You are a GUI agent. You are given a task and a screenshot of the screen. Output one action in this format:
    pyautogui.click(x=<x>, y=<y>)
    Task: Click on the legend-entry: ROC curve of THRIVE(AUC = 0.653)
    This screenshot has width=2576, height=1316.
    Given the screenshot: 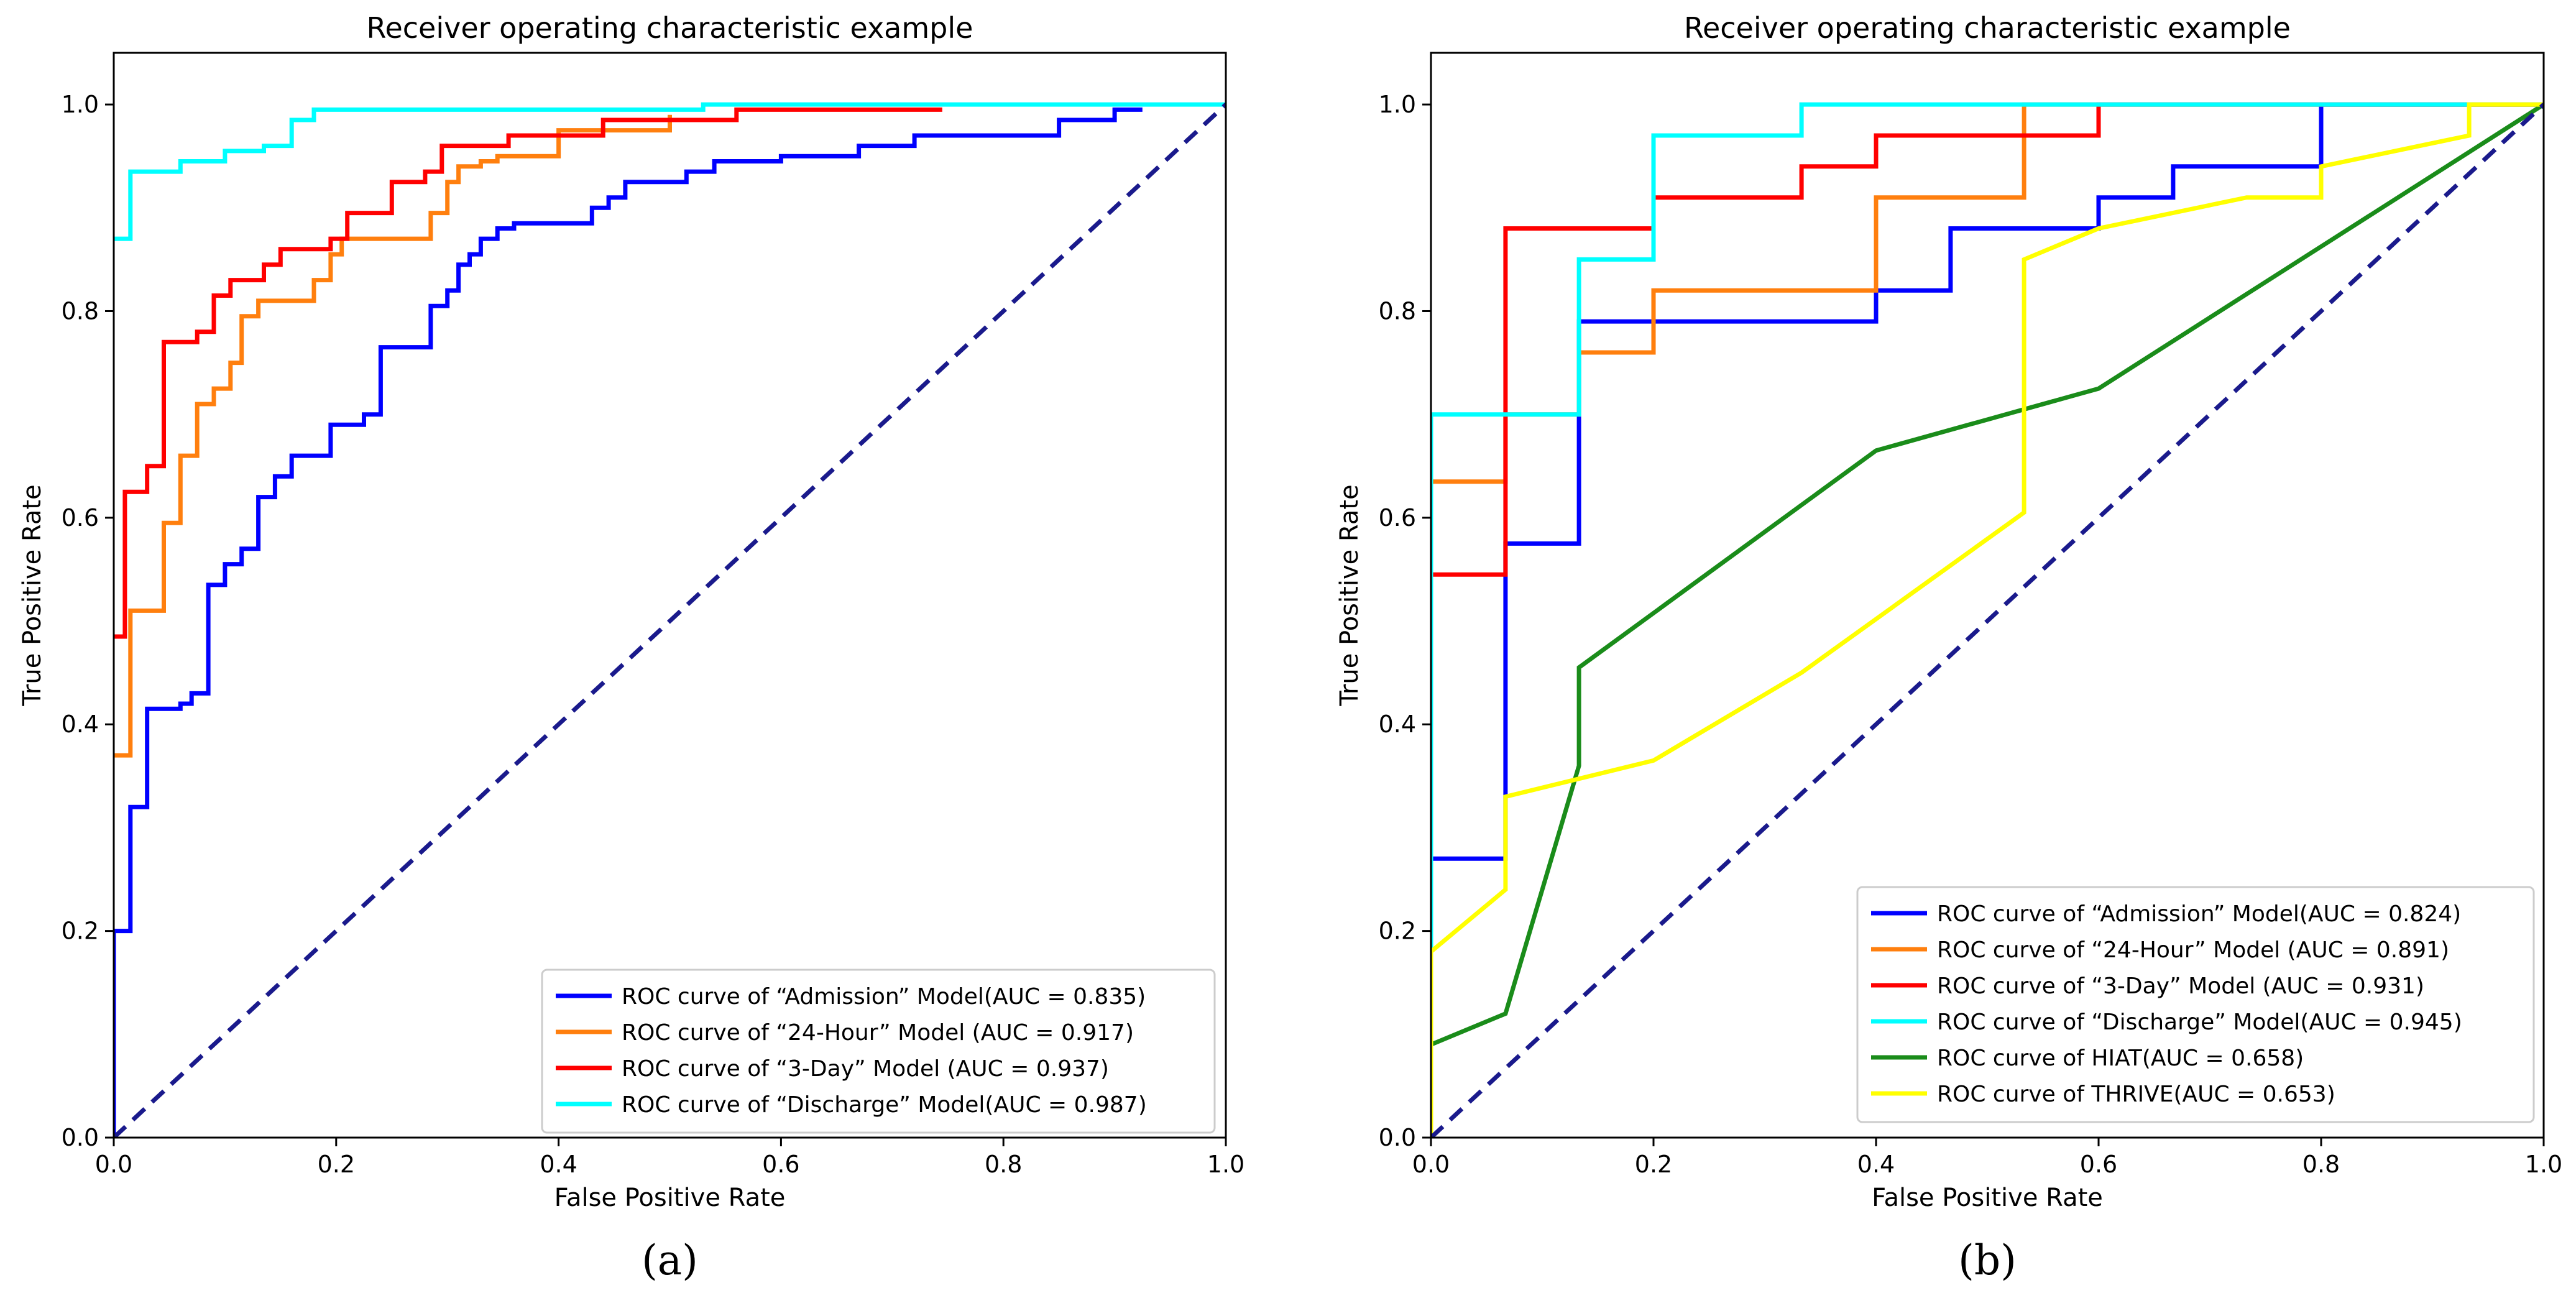 What is the action you would take?
    pyautogui.click(x=2136, y=1094)
    